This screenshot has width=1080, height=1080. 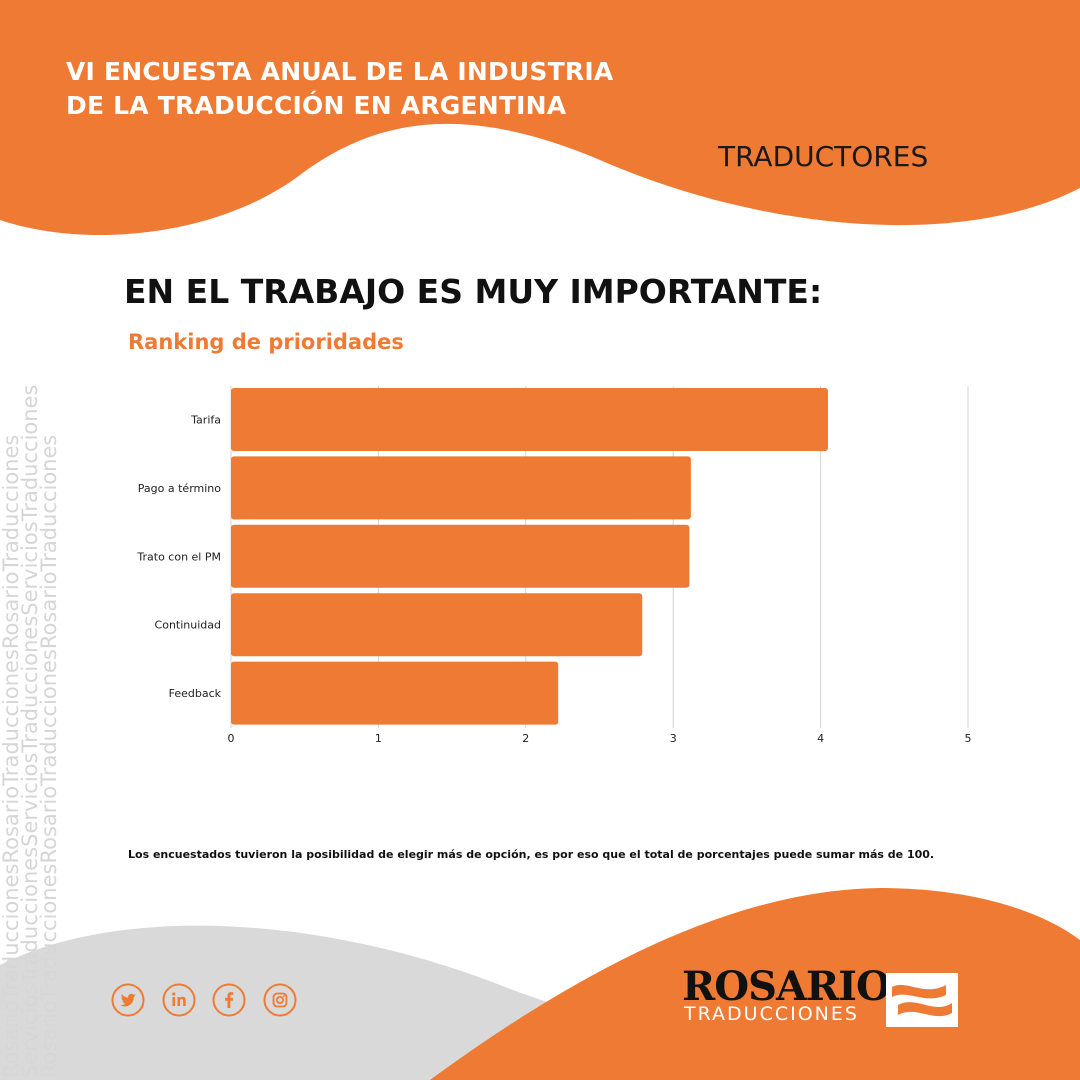 What do you see at coordinates (316, 105) in the screenshot?
I see `survey-title-line-2: DE LA TRADUCCIÓN EN ARGENTINA` at bounding box center [316, 105].